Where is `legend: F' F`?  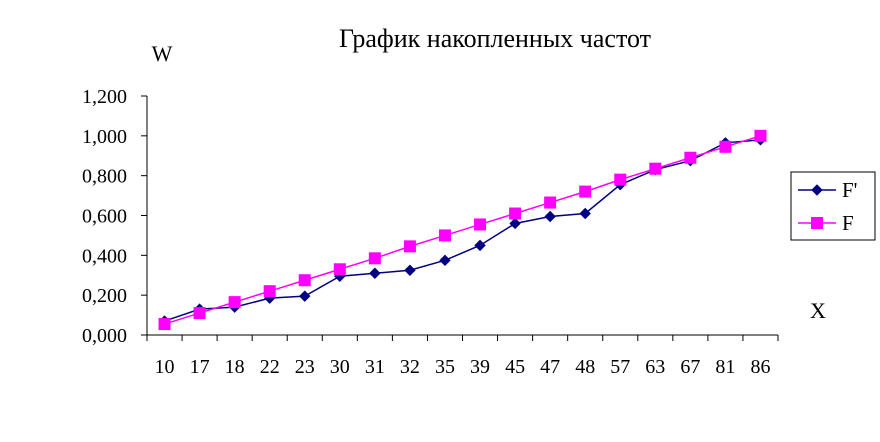
legend: F' F is located at coordinates (833, 206).